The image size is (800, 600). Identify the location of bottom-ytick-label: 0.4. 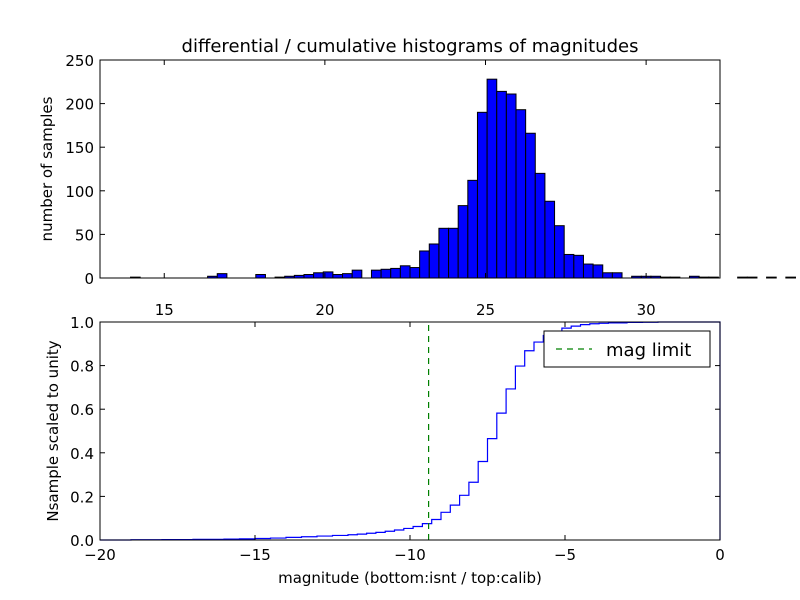
(82, 454).